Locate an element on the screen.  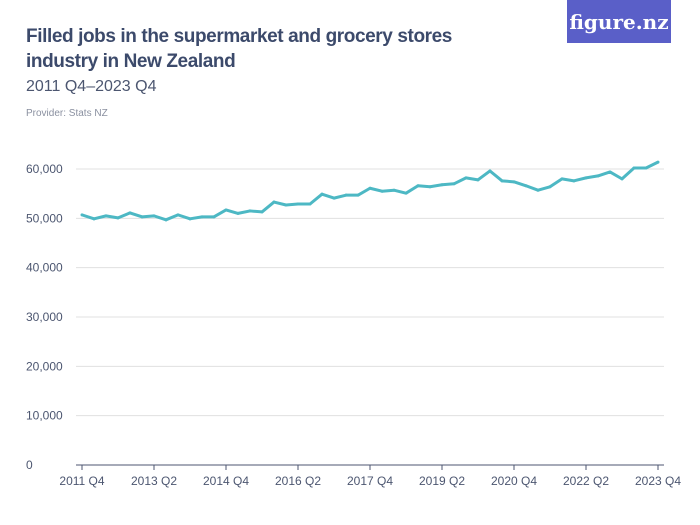
y-tick-label: 30,000 is located at coordinates (44, 317).